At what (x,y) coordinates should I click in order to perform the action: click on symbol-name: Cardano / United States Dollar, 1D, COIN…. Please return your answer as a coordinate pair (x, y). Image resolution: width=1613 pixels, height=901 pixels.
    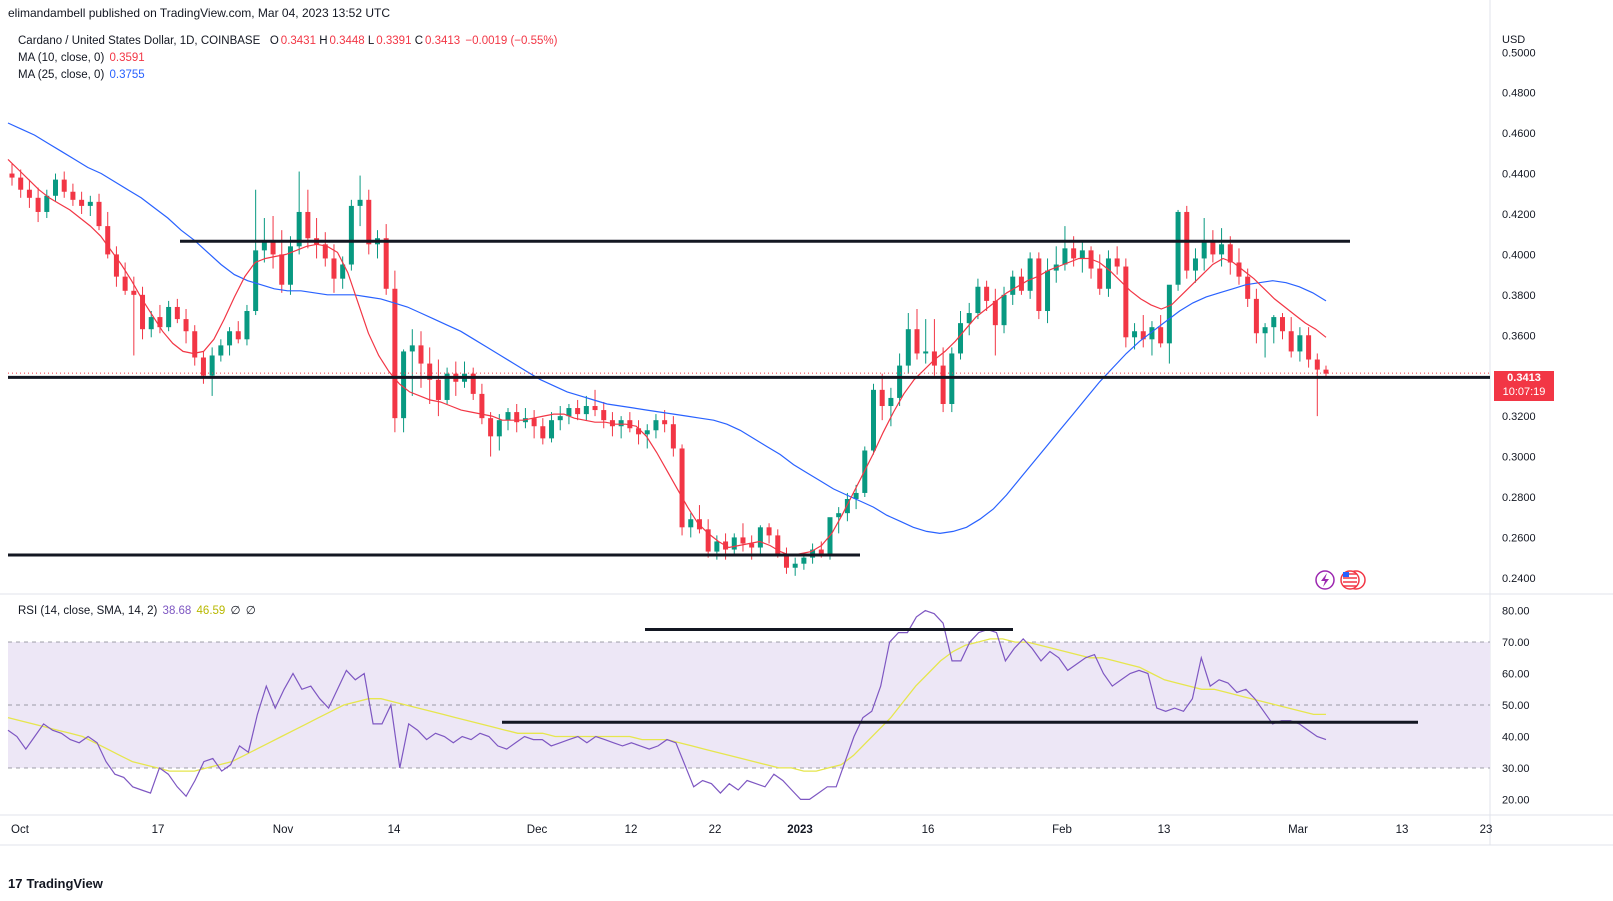
    Looking at the image, I should click on (139, 41).